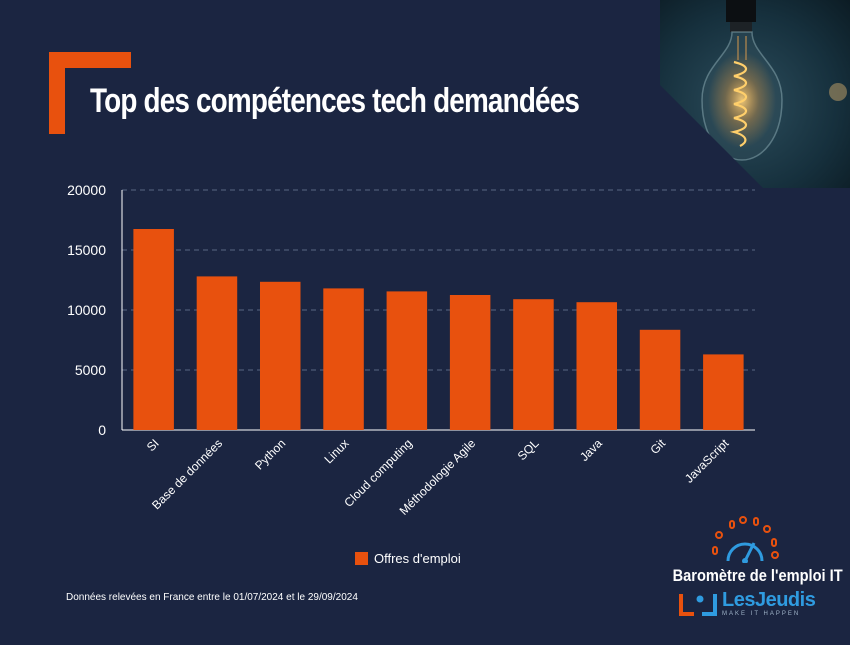  I want to click on corner-bracket-mark, so click(90, 93).